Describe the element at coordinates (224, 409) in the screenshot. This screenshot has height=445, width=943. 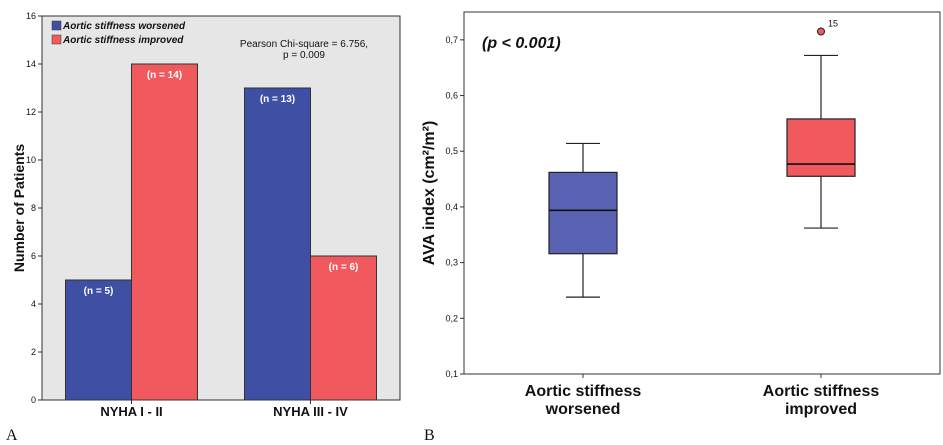
I see `panel-a-x-axis: NYHA I - II NYHA III - IV` at that location.